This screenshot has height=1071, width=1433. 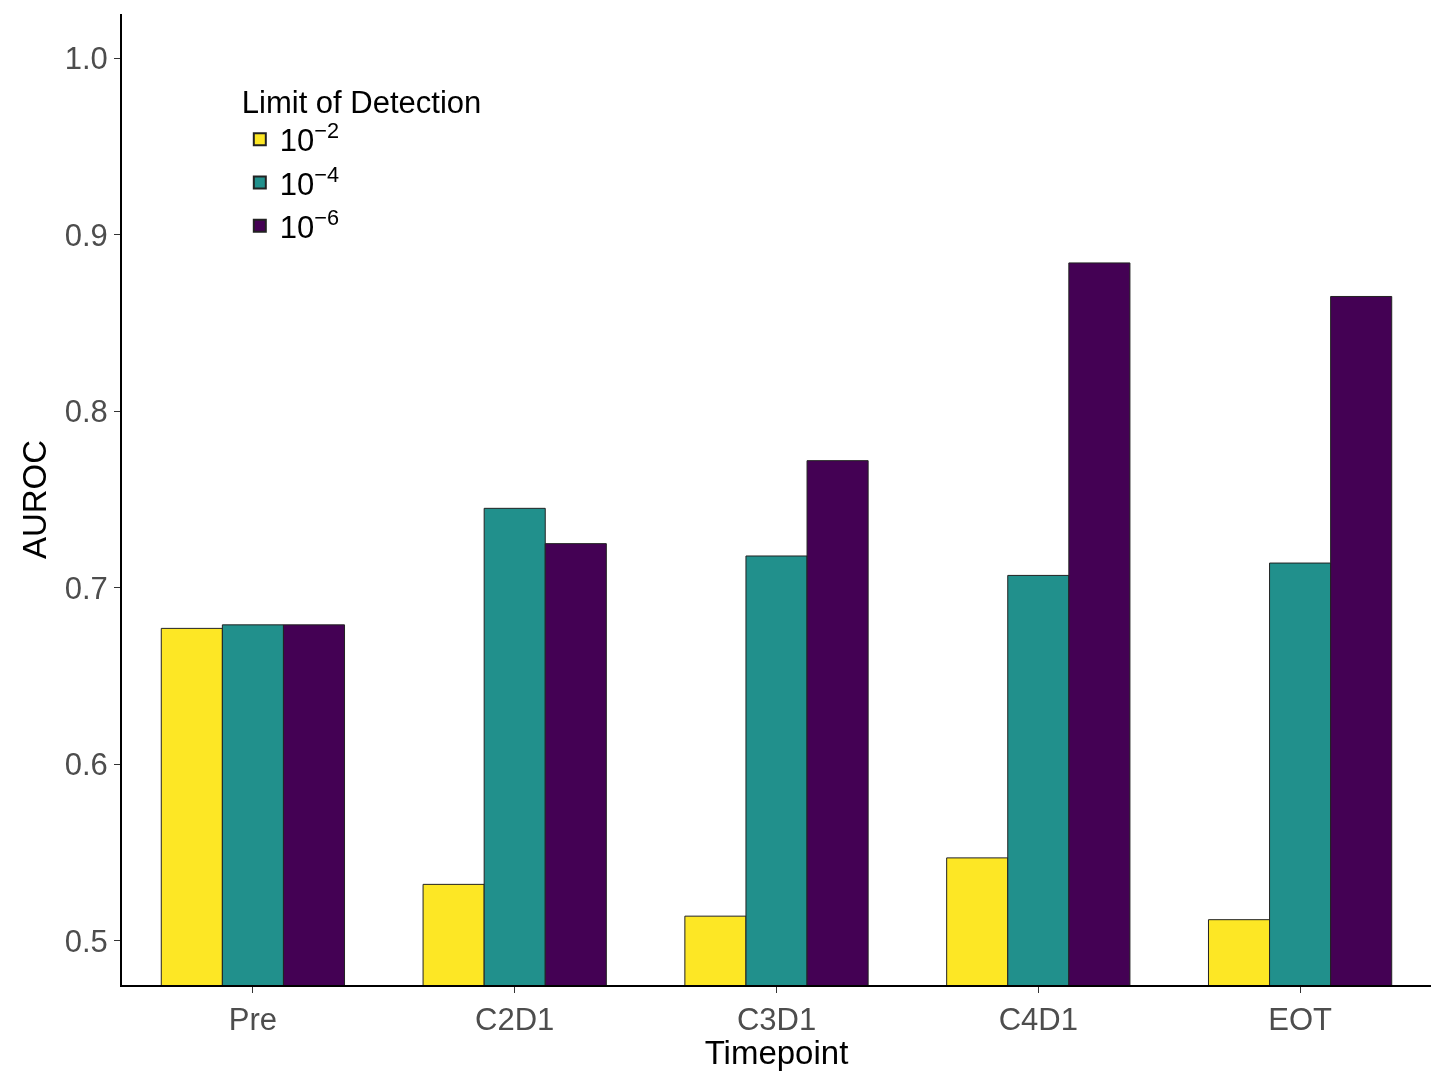 I want to click on y-tick-label: 1.0, so click(x=86, y=58).